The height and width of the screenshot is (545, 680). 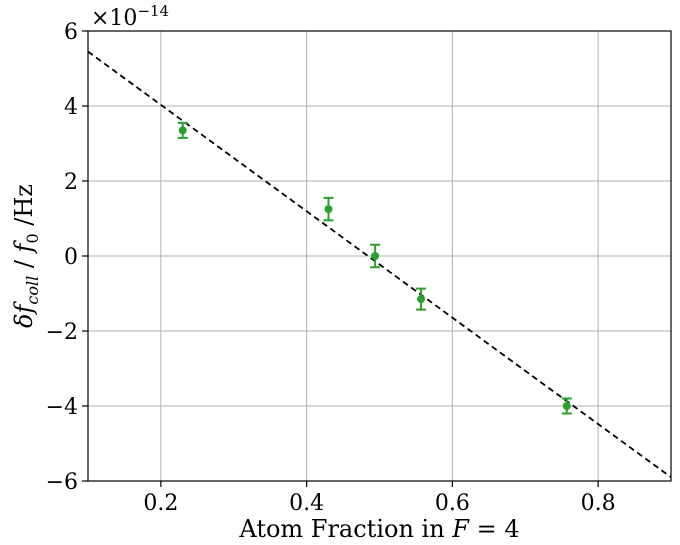 What do you see at coordinates (71, 257) in the screenshot?
I see `y-tick-label: 0` at bounding box center [71, 257].